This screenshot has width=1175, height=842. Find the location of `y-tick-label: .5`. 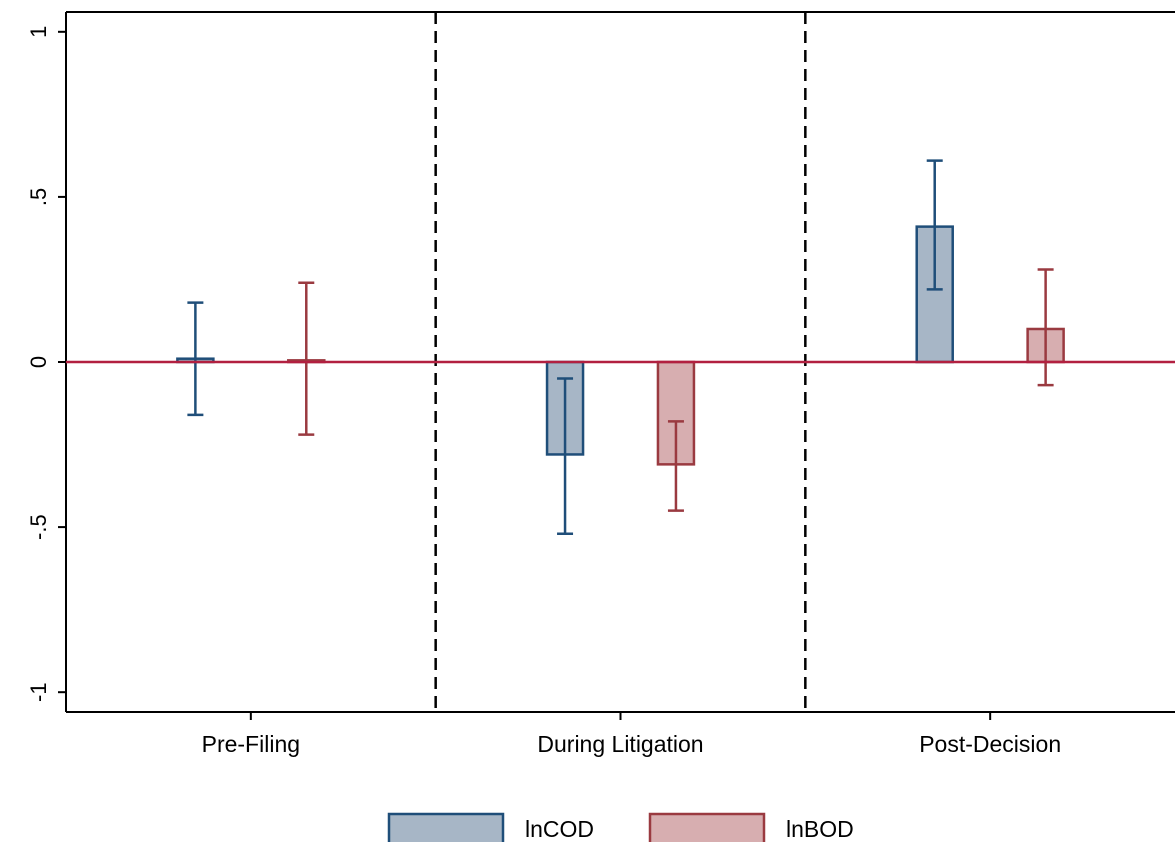

y-tick-label: .5 is located at coordinates (38, 197).